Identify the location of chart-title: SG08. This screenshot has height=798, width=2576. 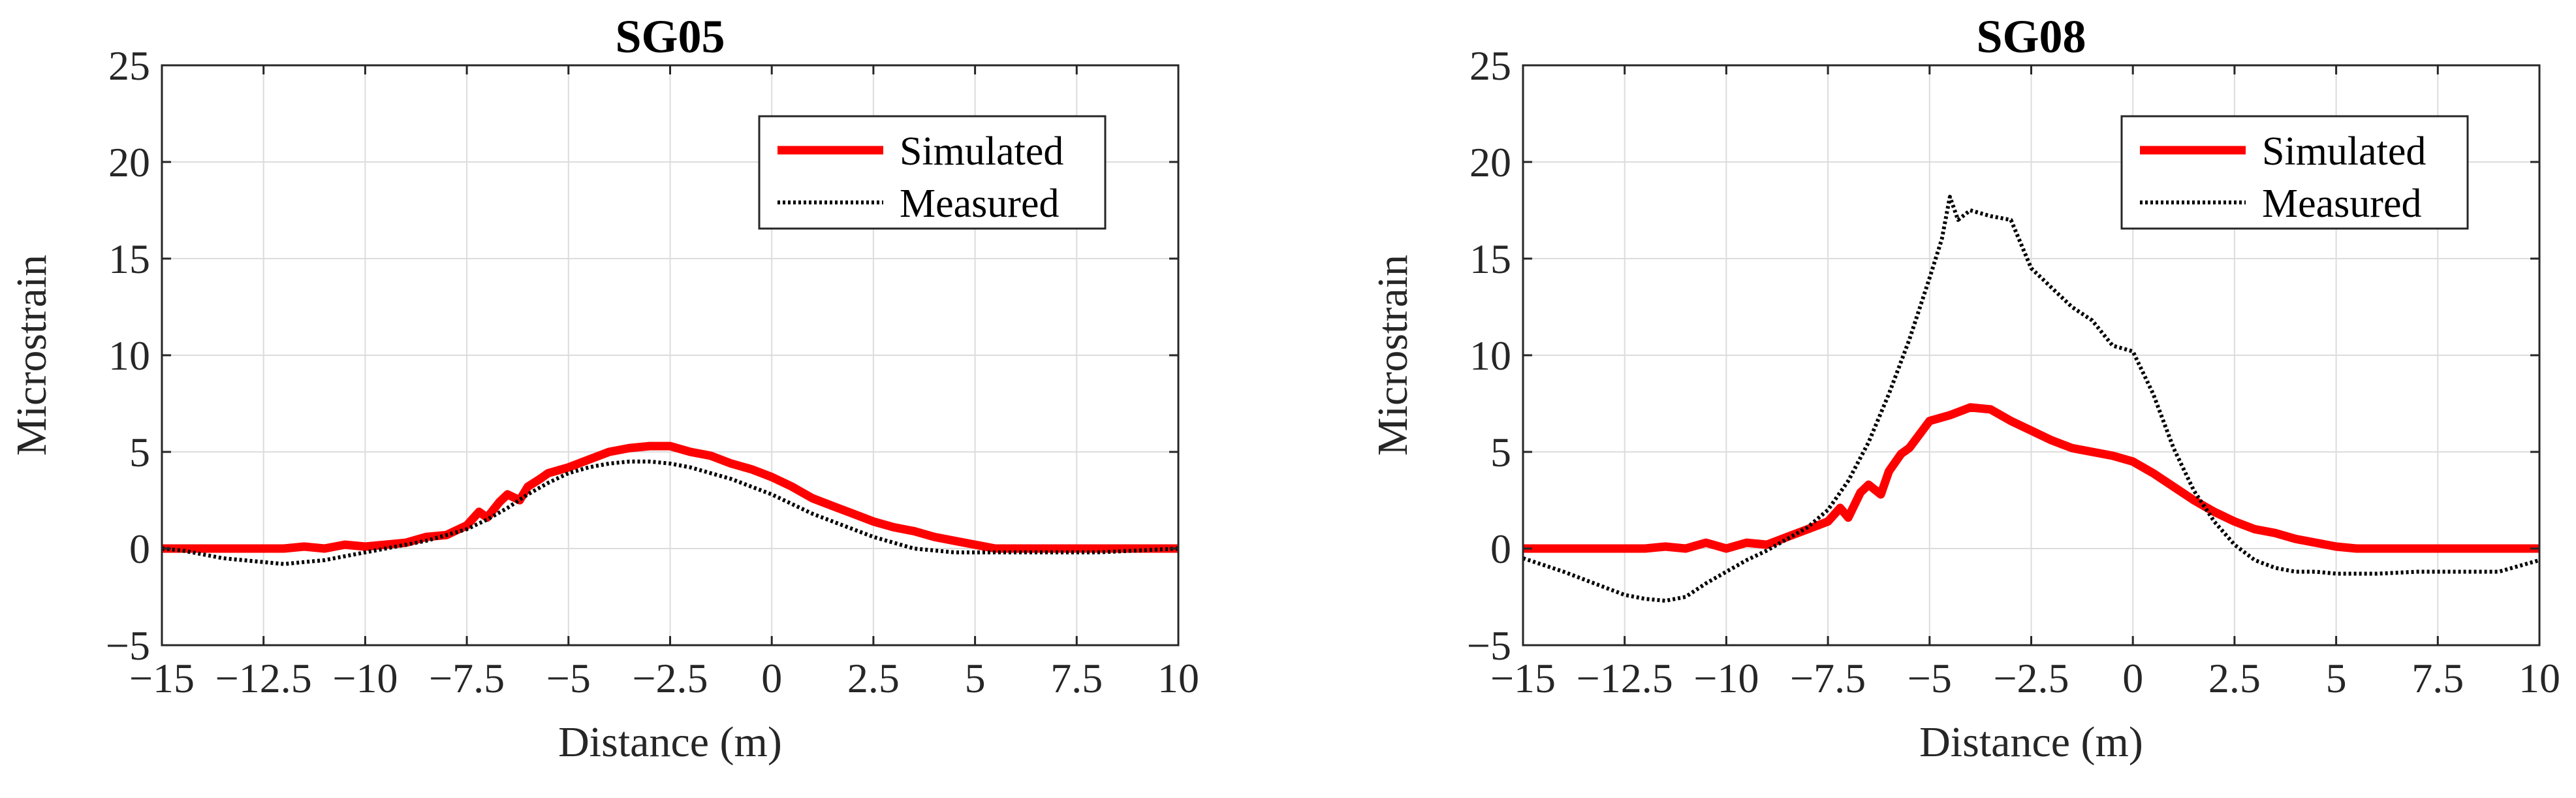
(2031, 36).